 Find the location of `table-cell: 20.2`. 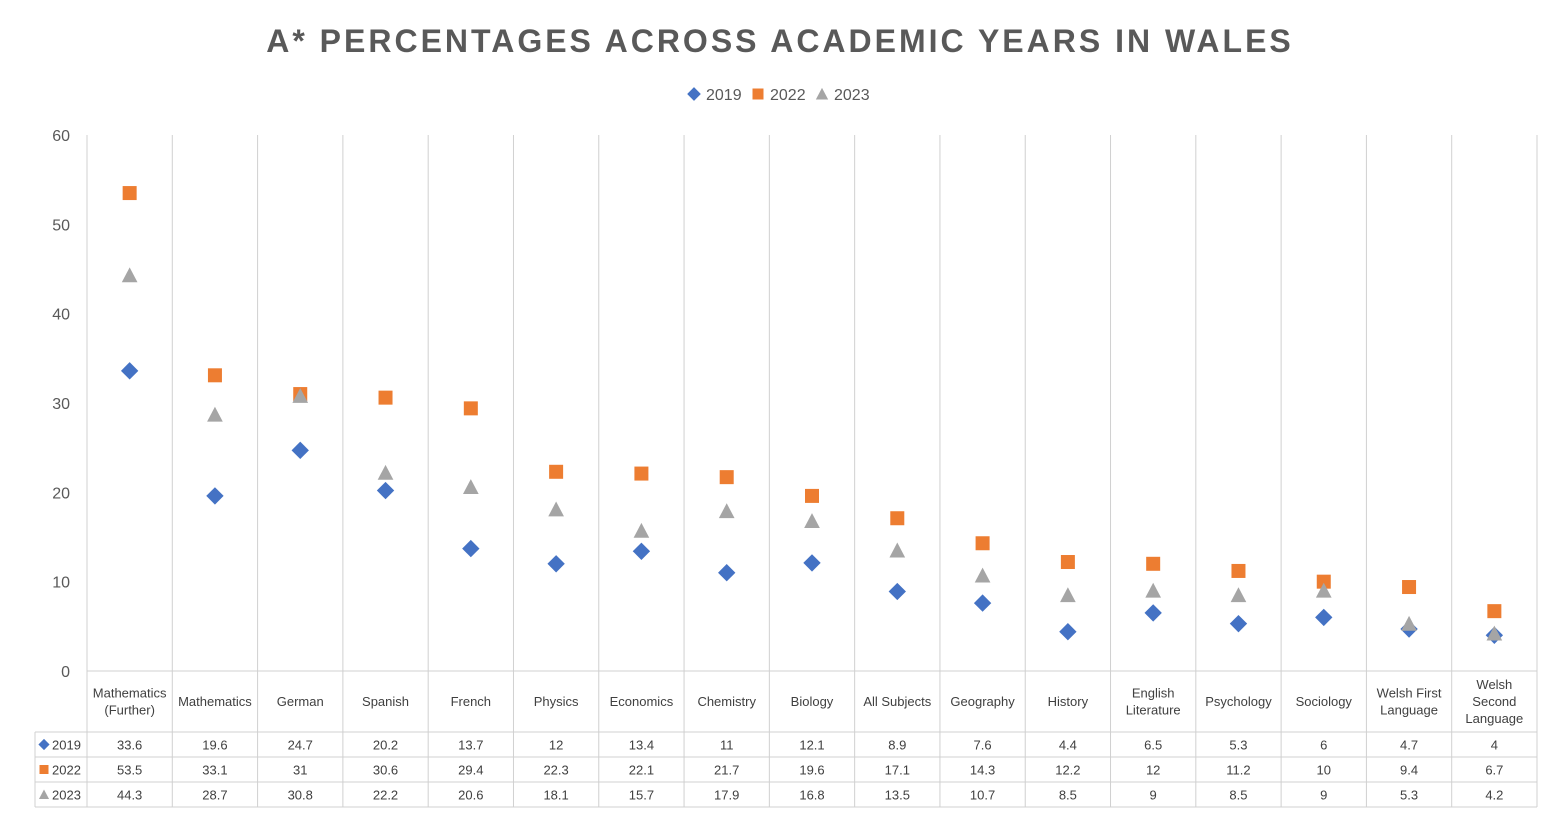

table-cell: 20.2 is located at coordinates (385, 745).